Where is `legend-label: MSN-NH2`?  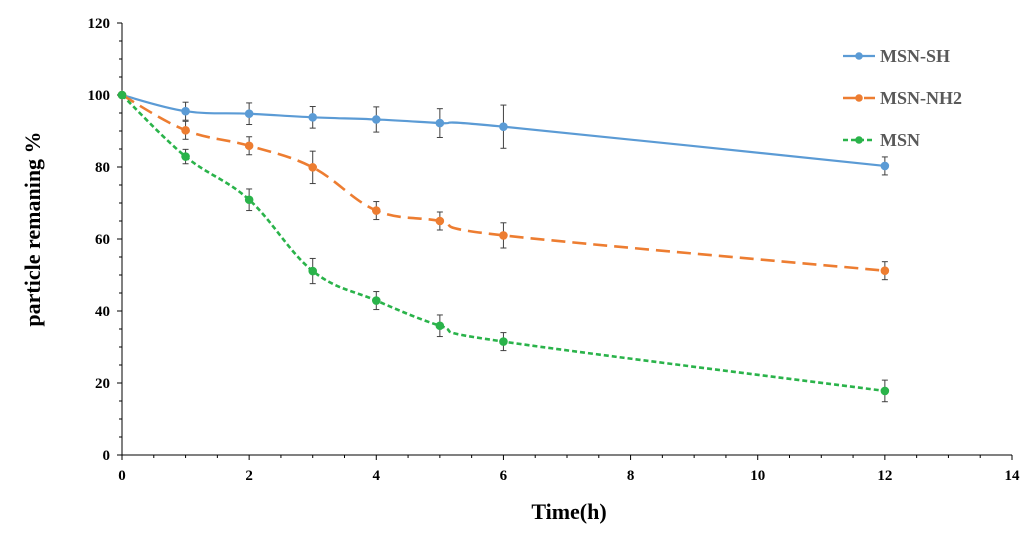
legend-label: MSN-NH2 is located at coordinates (921, 98).